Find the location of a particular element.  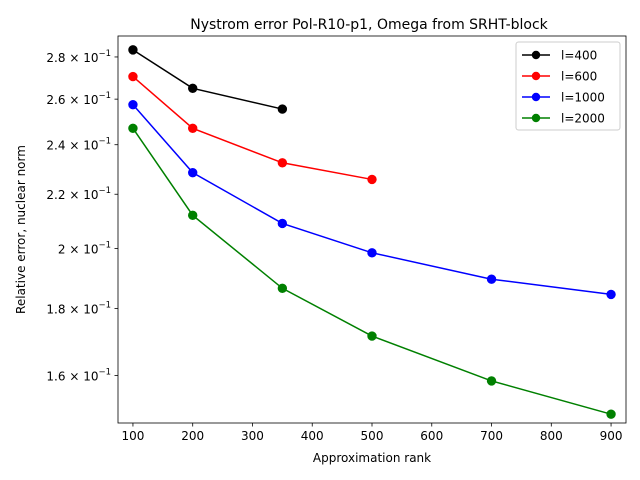

y-tick-label: 2.8 × 10⁻¹ is located at coordinates (78, 57).